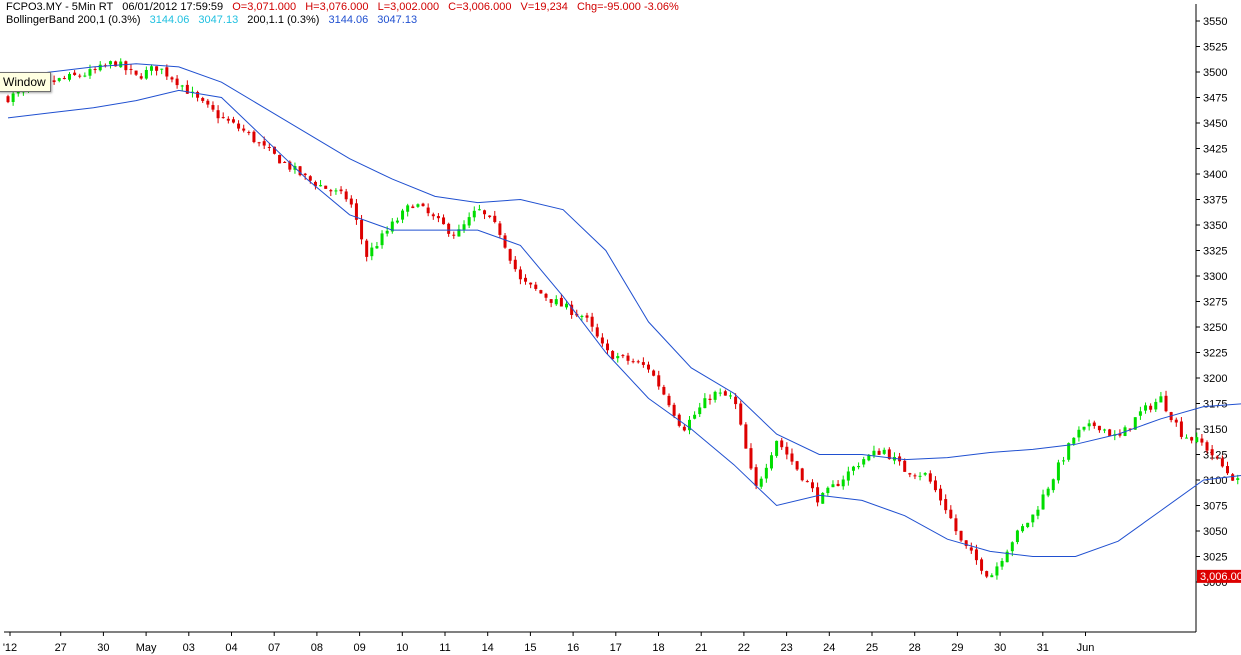 The image size is (1241, 655). I want to click on symbol-label: FCPO3.MY - 5Min RT, so click(60, 7).